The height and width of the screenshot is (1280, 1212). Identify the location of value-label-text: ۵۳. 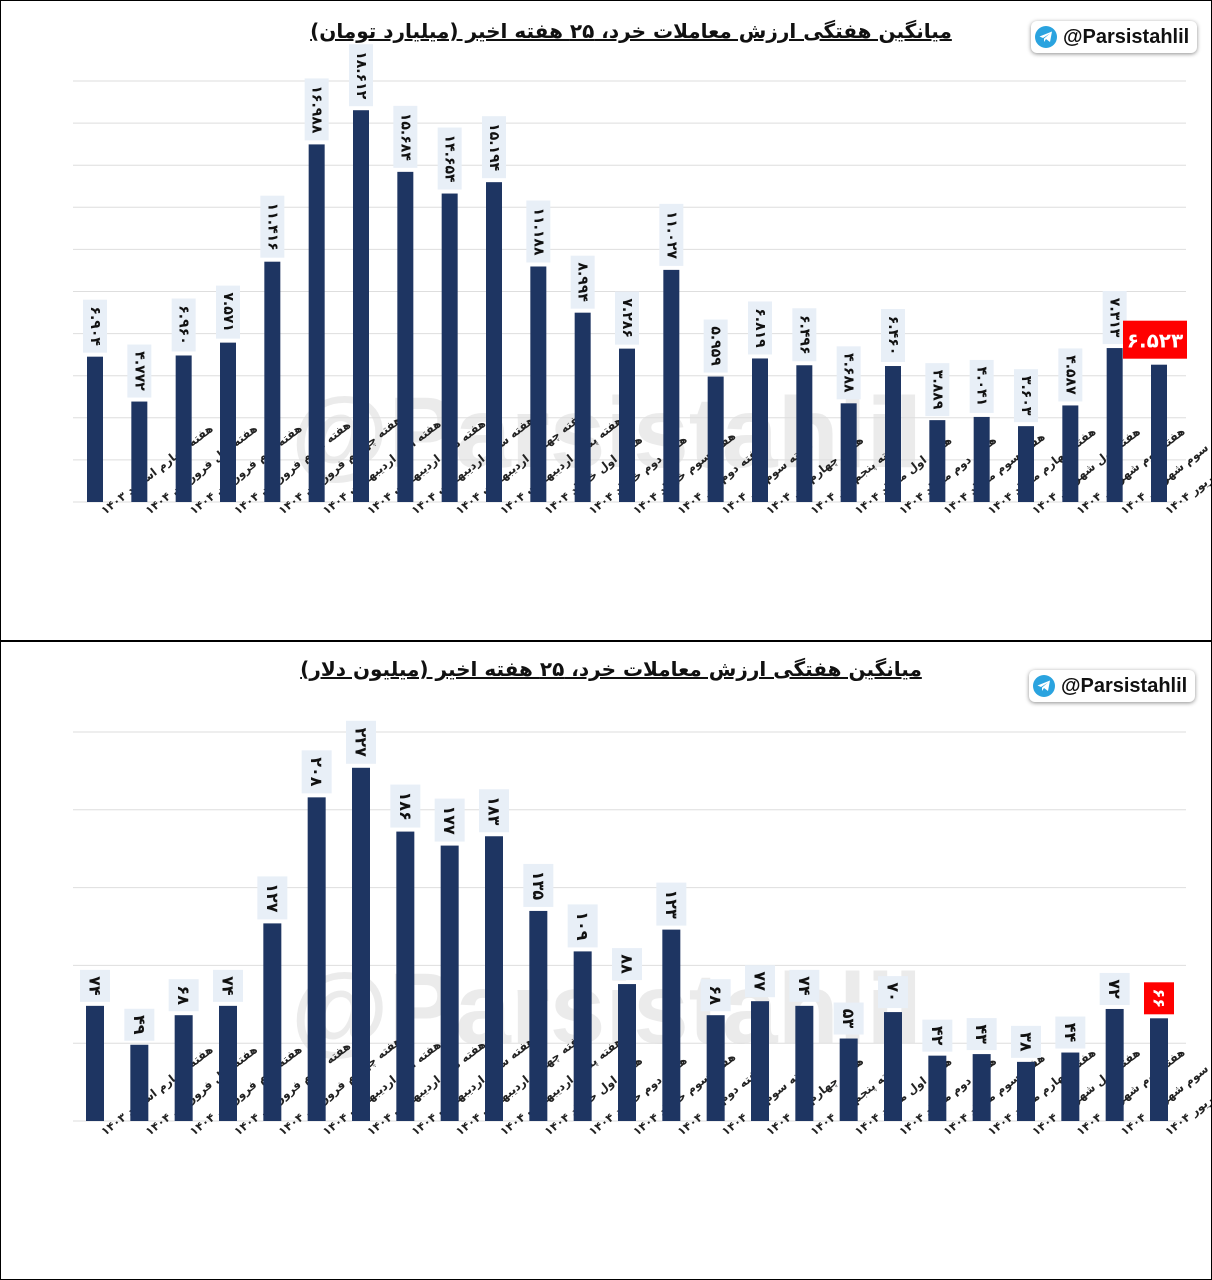
(848, 1019).